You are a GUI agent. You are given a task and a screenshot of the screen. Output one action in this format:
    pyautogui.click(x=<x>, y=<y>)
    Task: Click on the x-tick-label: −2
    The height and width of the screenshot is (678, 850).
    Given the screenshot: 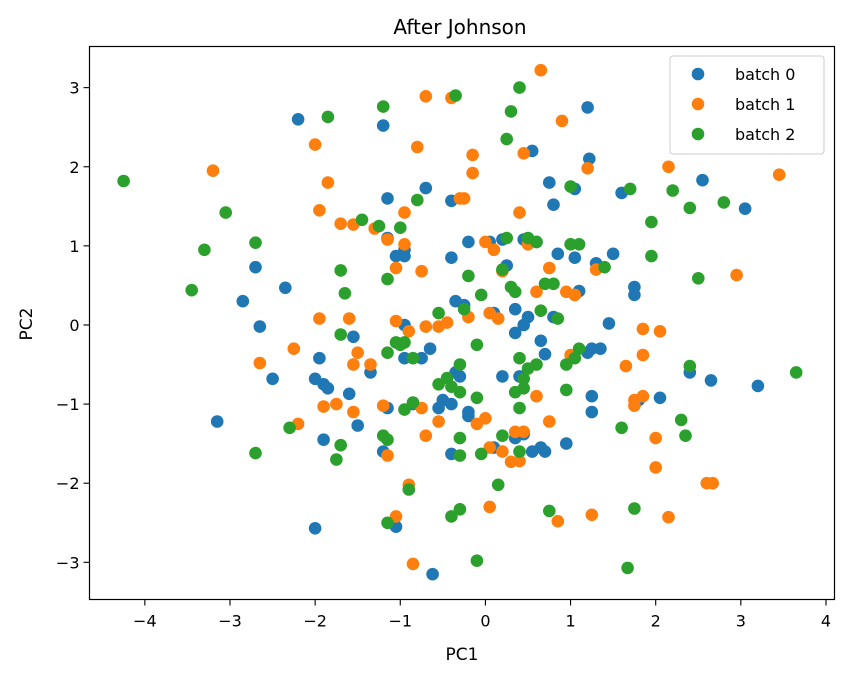 What is the action you would take?
    pyautogui.click(x=315, y=621)
    